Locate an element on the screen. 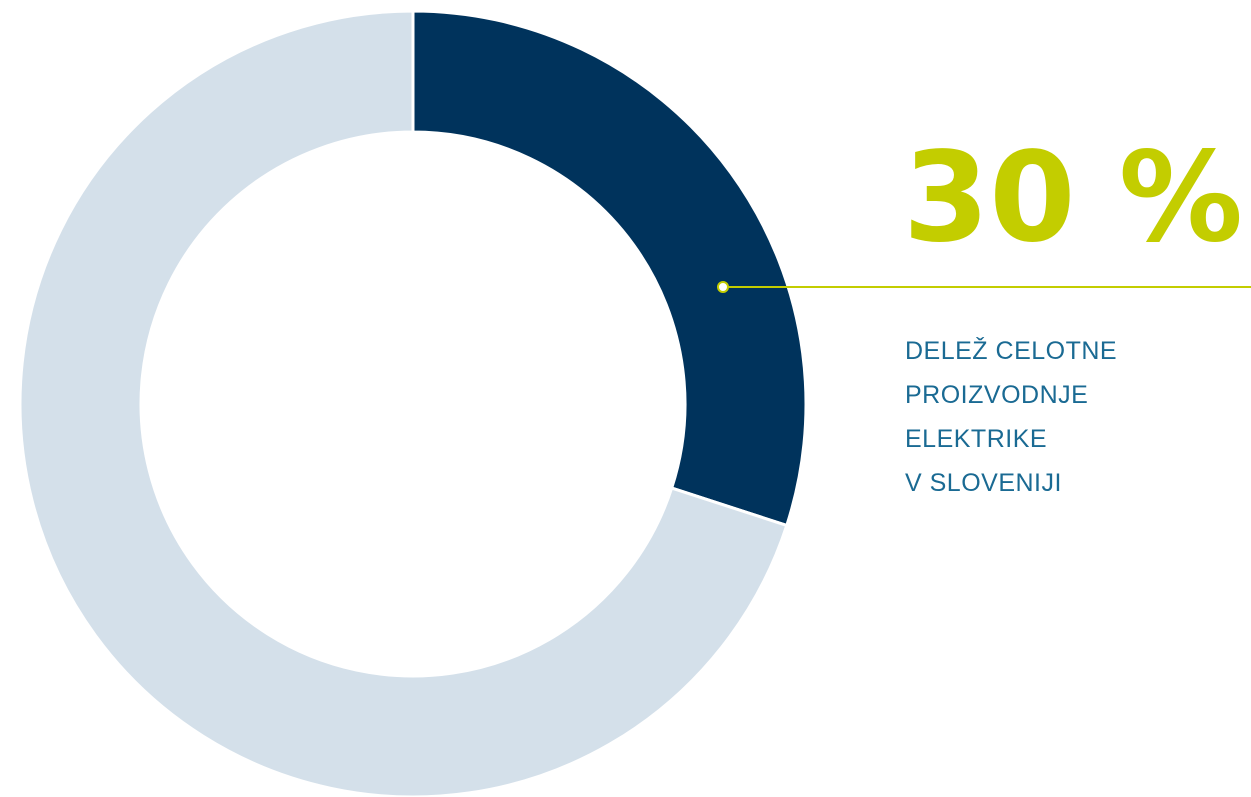 Image resolution: width=1251 pixels, height=797 pixels. annotation-line: V SLOVENIJI is located at coordinates (983, 483).